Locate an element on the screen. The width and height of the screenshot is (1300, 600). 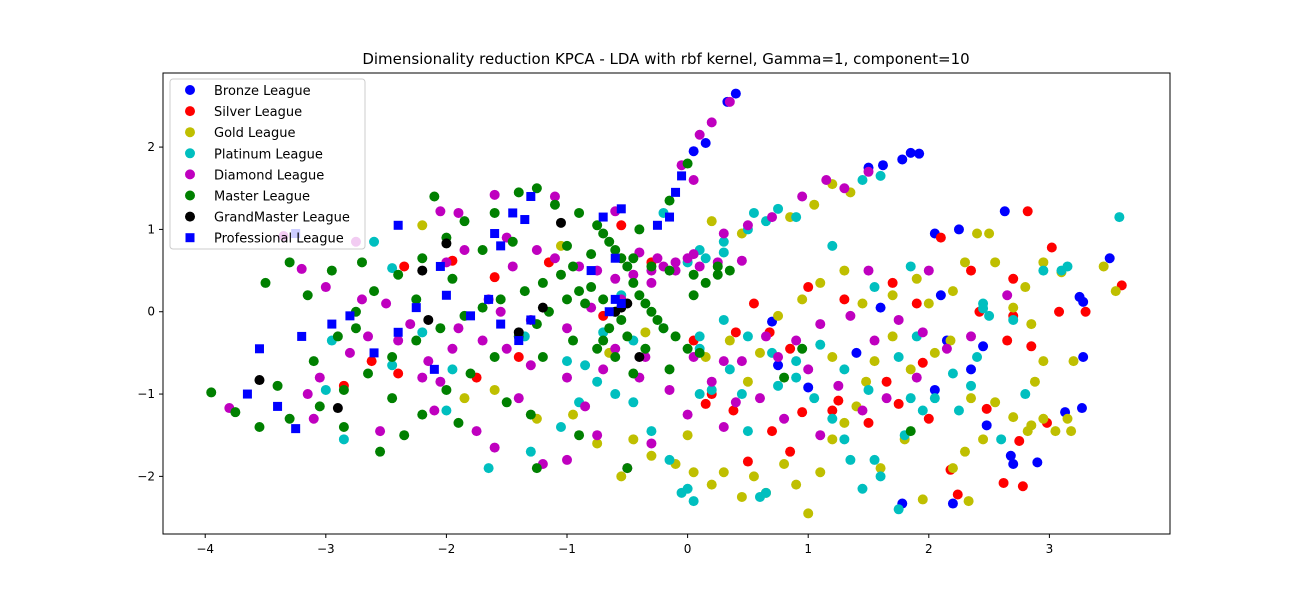
legend-label: Platinum League is located at coordinates (268, 154).